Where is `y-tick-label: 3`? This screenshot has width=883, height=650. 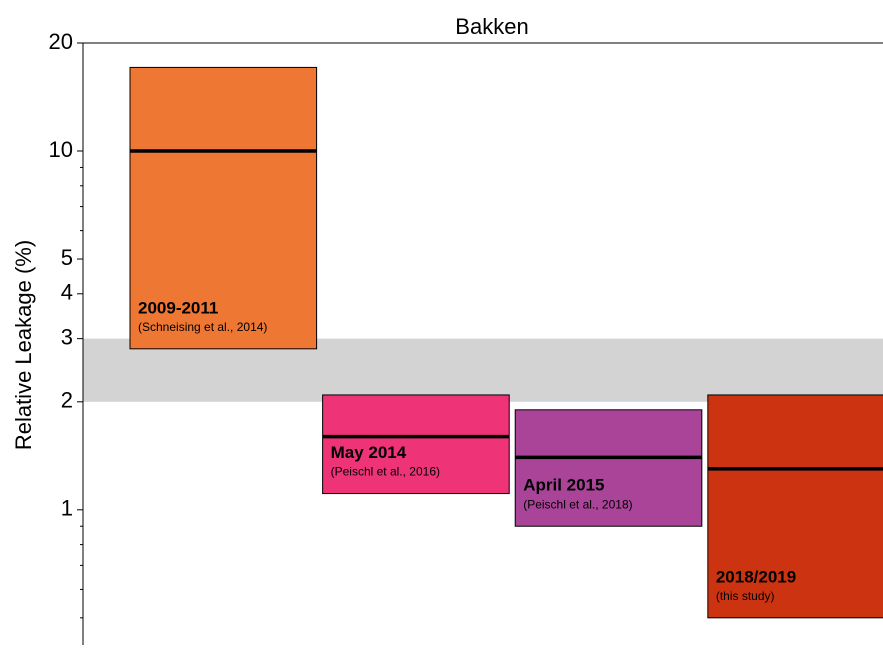 y-tick-label: 3 is located at coordinates (67, 336).